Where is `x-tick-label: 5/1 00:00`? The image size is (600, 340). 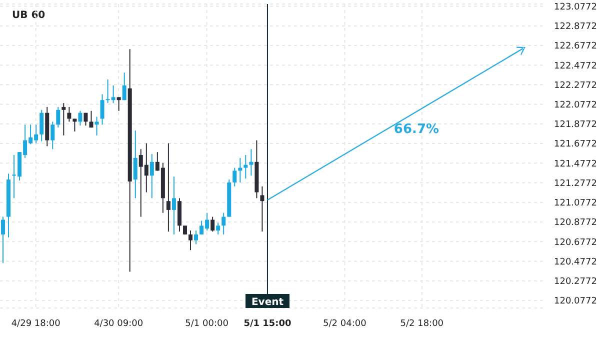 x-tick-label: 5/1 00:00 is located at coordinates (207, 324).